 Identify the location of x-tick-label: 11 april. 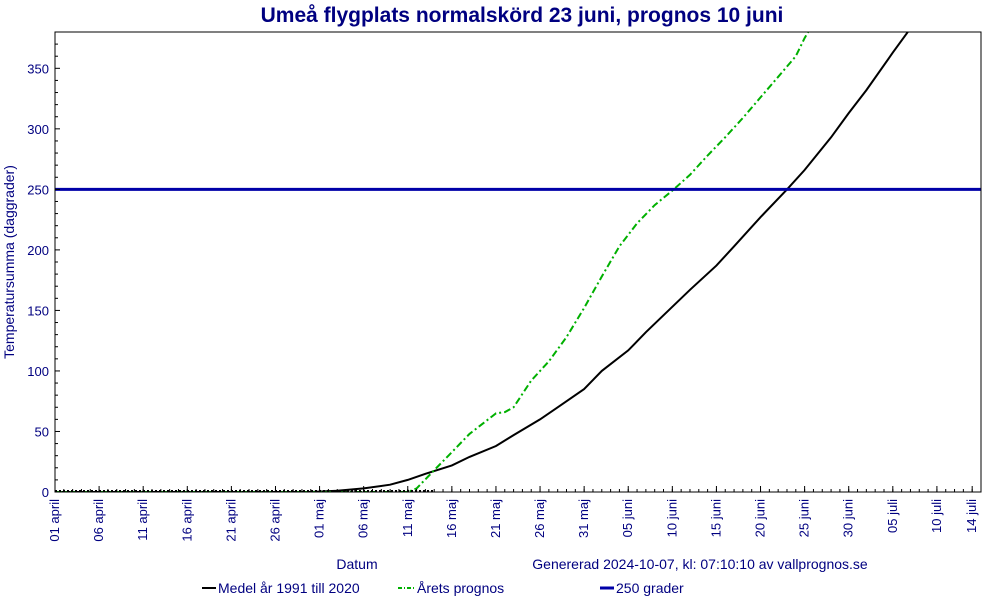
(142, 520).